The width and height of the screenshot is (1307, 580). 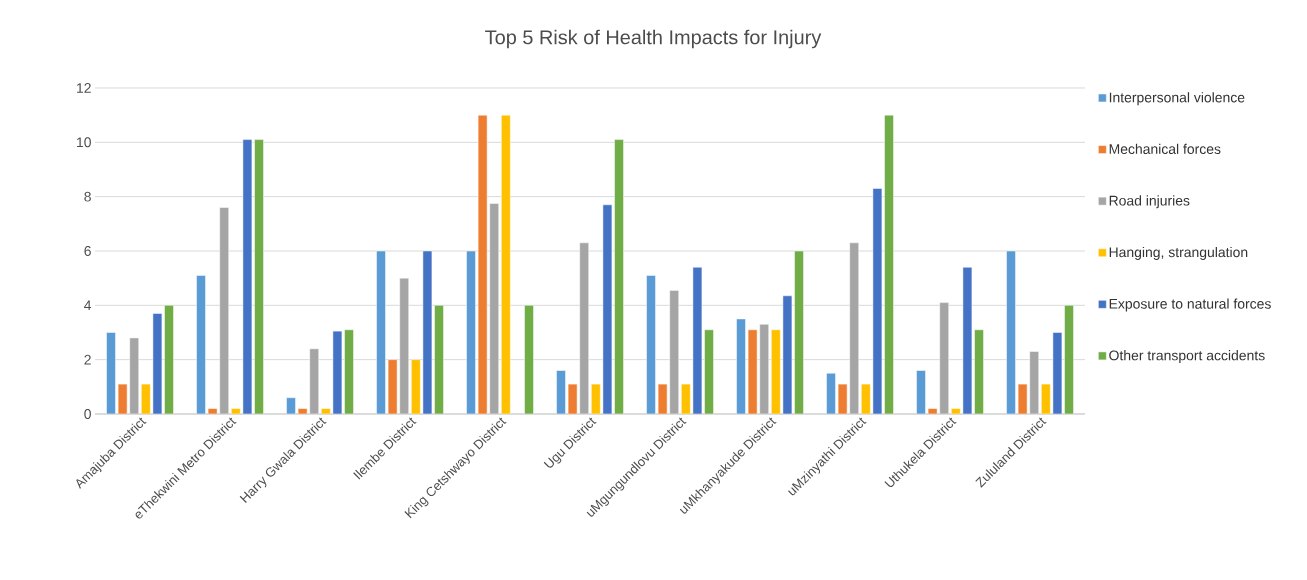 What do you see at coordinates (1187, 357) in the screenshot?
I see `legend-label: Other transport accidents` at bounding box center [1187, 357].